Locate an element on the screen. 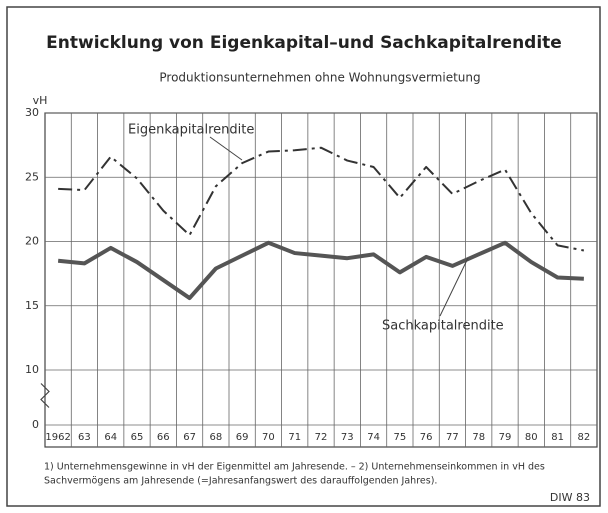 The width and height of the screenshot is (608, 513). x-tick-label: 68 is located at coordinates (215, 437).